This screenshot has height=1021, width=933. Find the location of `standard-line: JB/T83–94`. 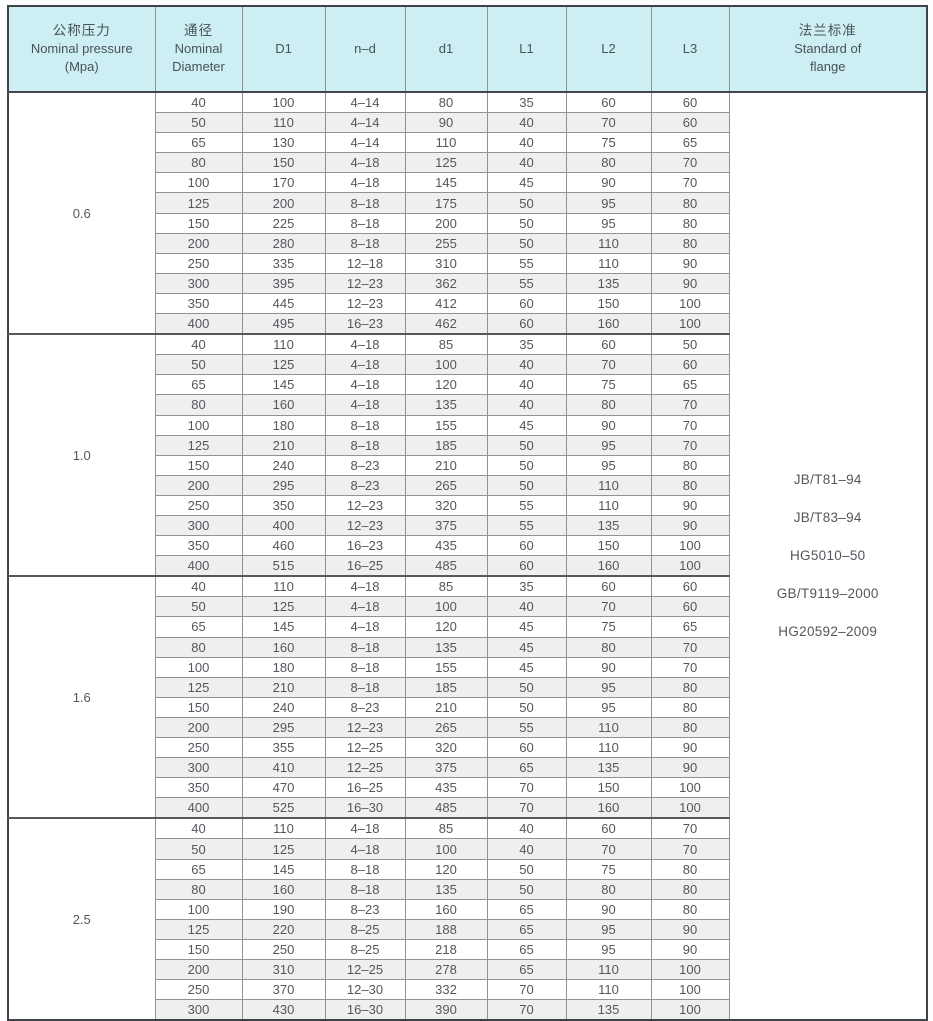

standard-line: JB/T83–94 is located at coordinates (827, 518).